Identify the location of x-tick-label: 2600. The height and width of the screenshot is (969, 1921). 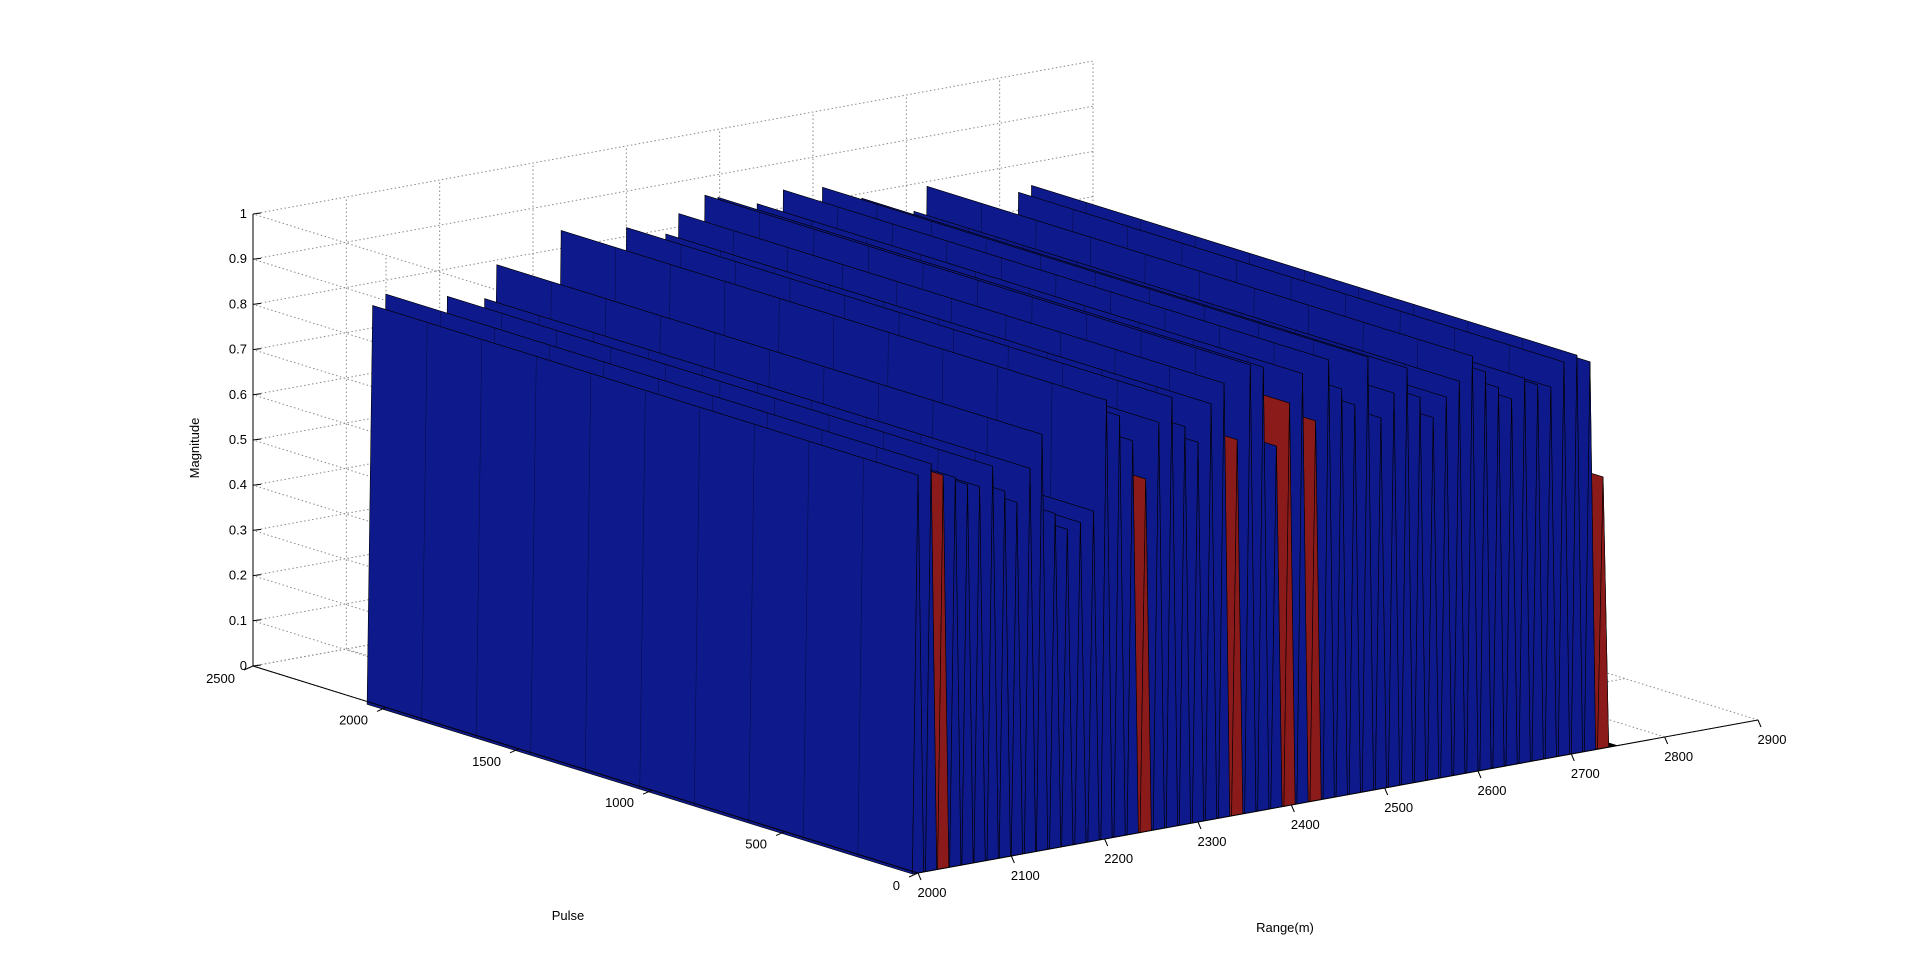
(1492, 790).